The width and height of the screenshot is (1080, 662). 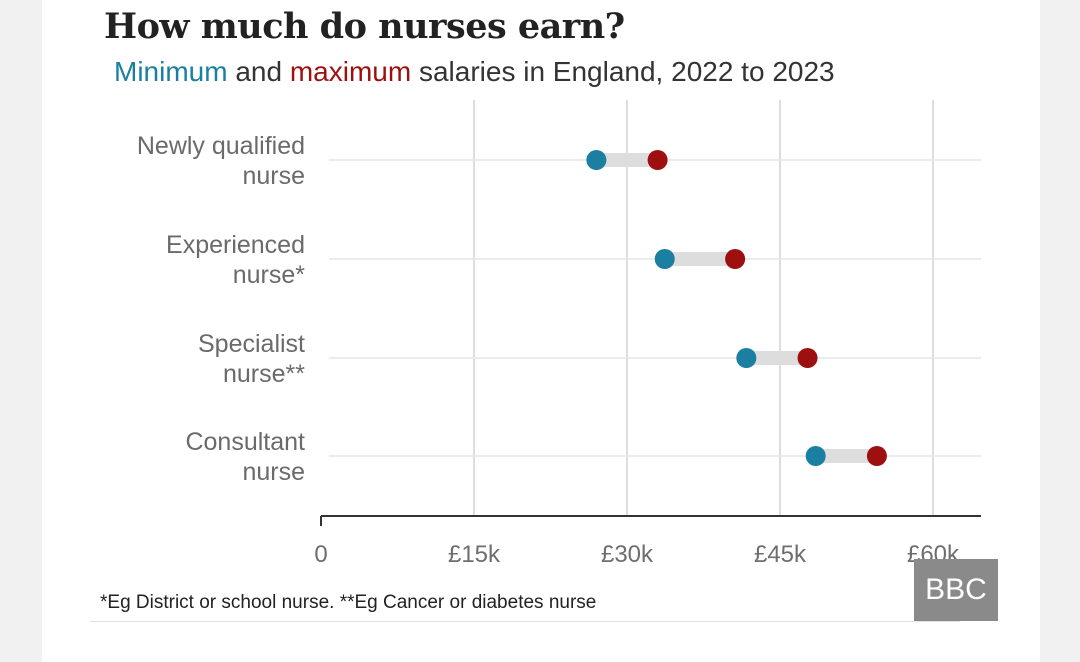 What do you see at coordinates (258, 71) in the screenshot?
I see `subtitle-and-word: and` at bounding box center [258, 71].